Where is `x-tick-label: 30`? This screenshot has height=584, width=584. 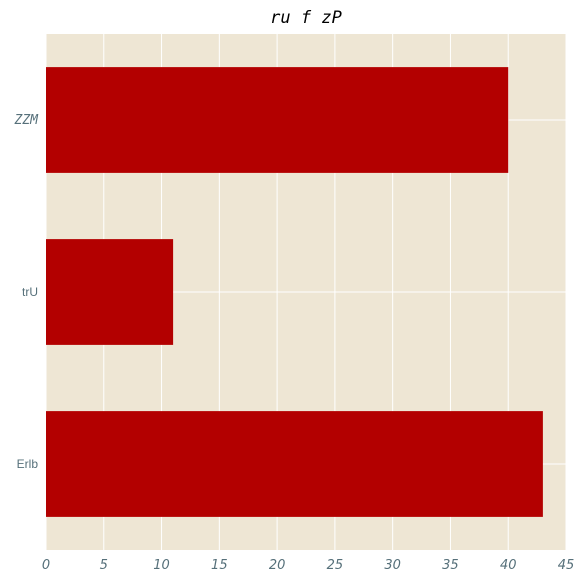 x-tick-label: 30 is located at coordinates (392, 565).